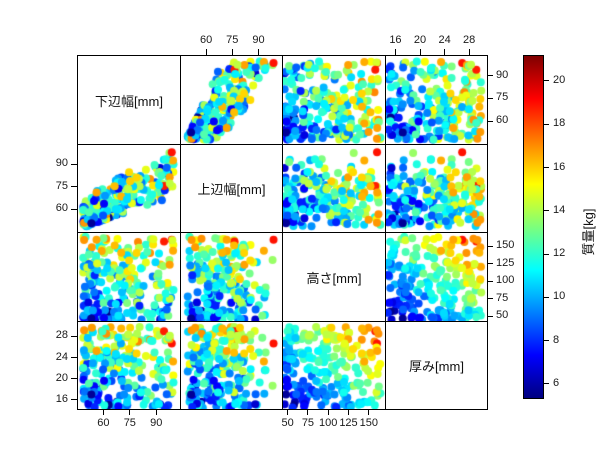 The width and height of the screenshot is (614, 460). I want to click on diagonal-label-uehen: 上辺幅[mm], so click(231, 189).